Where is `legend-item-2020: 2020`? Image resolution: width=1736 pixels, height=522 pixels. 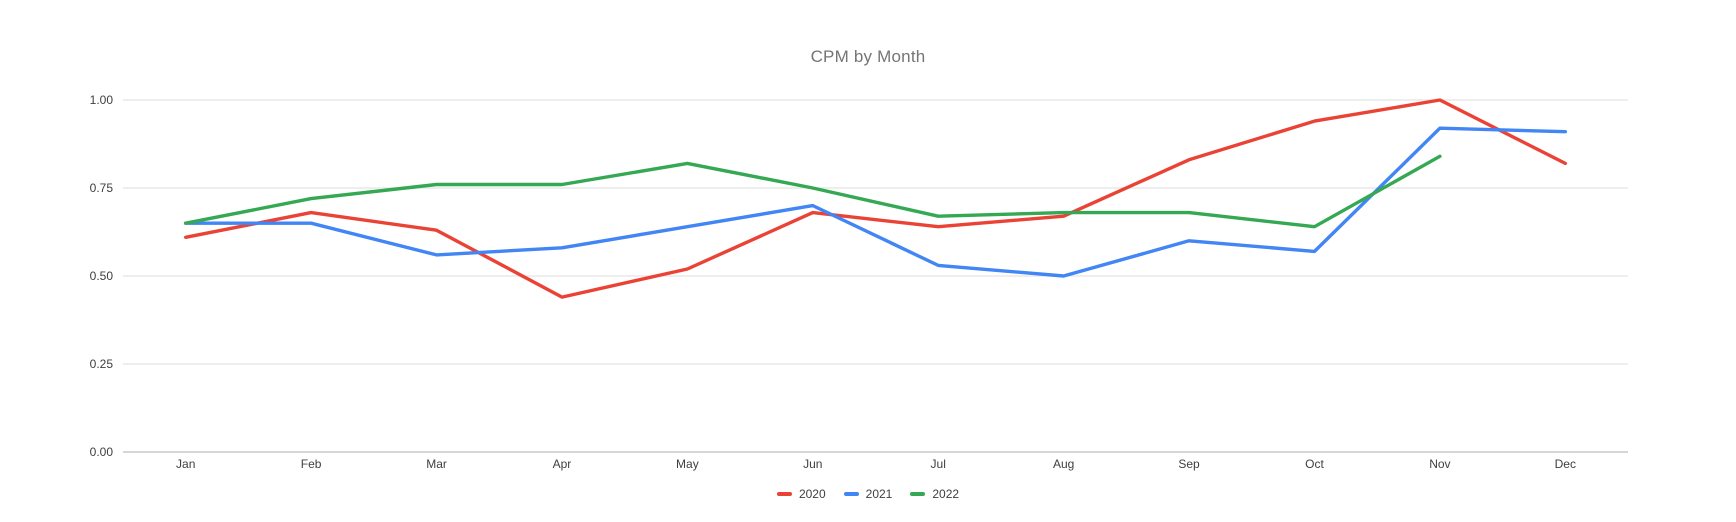 legend-item-2020: 2020 is located at coordinates (801, 494).